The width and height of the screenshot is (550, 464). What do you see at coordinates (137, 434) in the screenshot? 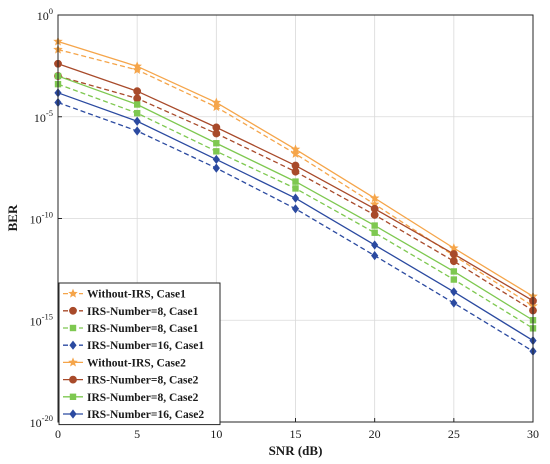
I see `x-tick-label: 5` at bounding box center [137, 434].